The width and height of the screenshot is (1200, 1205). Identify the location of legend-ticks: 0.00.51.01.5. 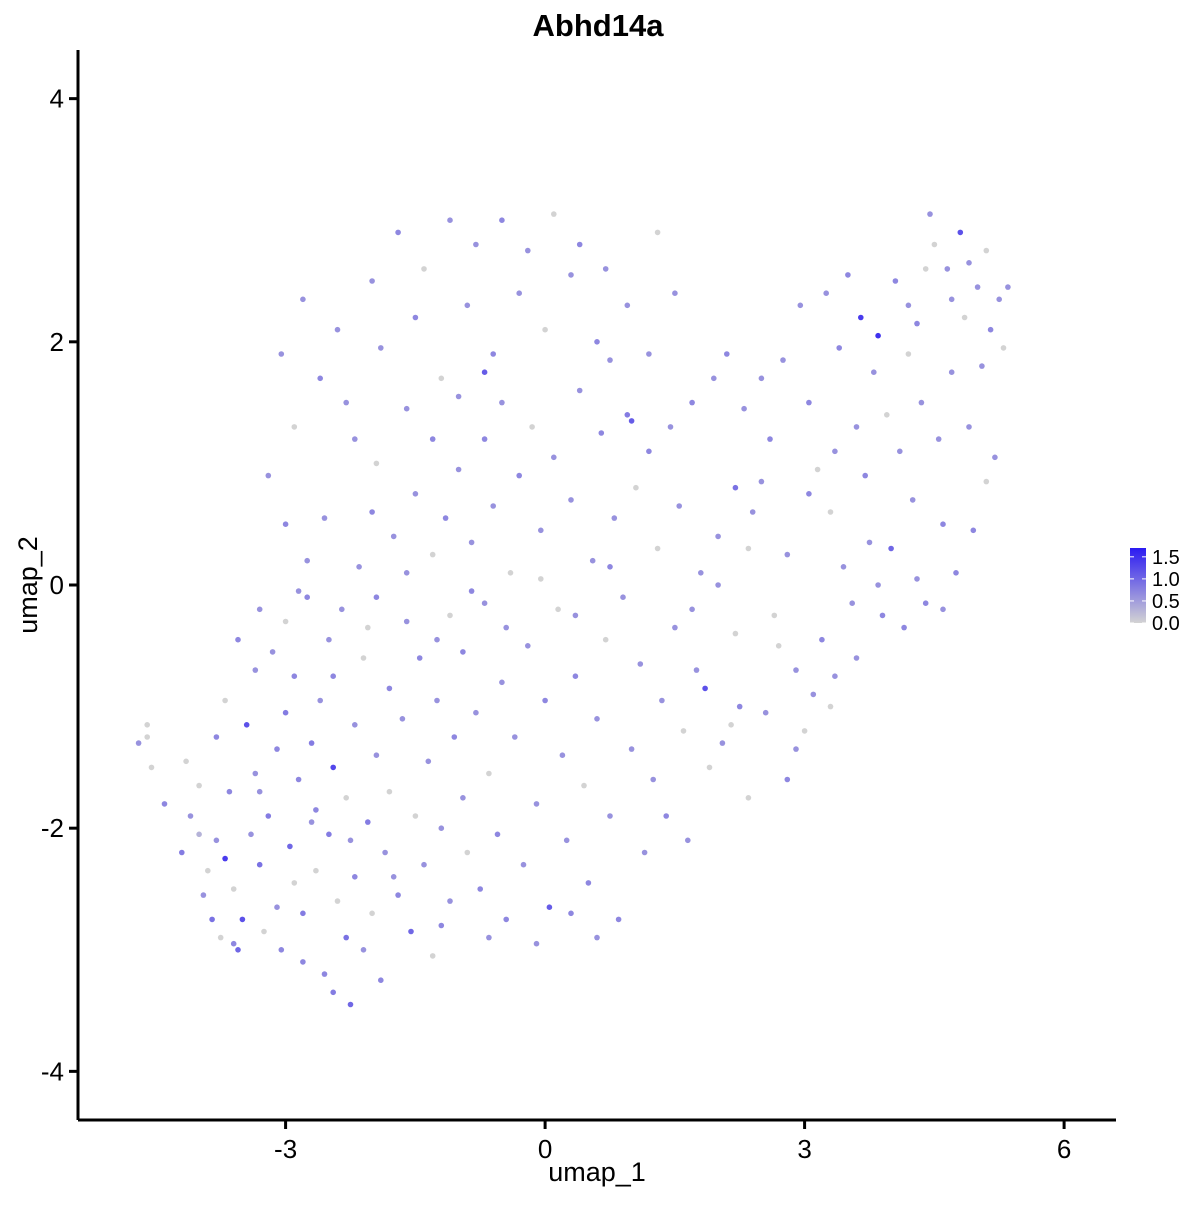
(1155, 591).